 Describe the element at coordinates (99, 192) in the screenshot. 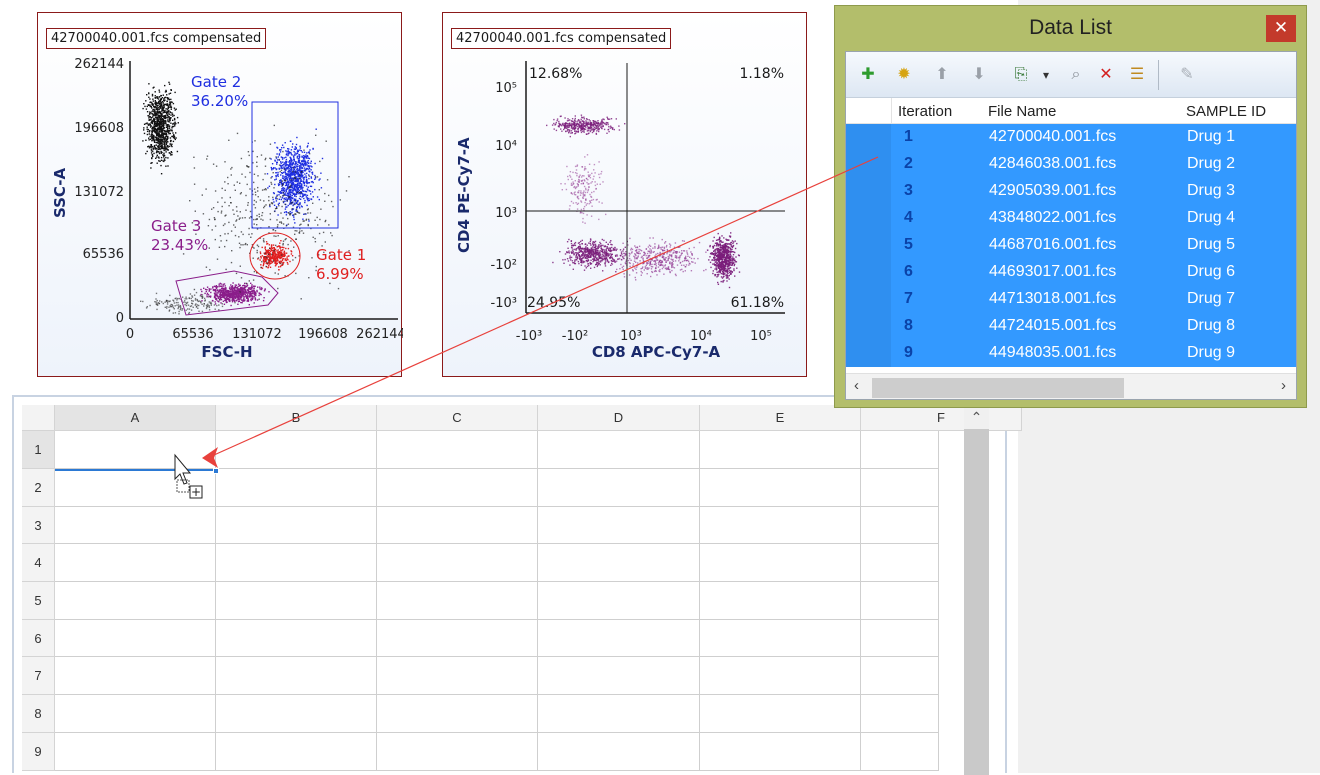

I see `plot1-ytick: 131072` at that location.